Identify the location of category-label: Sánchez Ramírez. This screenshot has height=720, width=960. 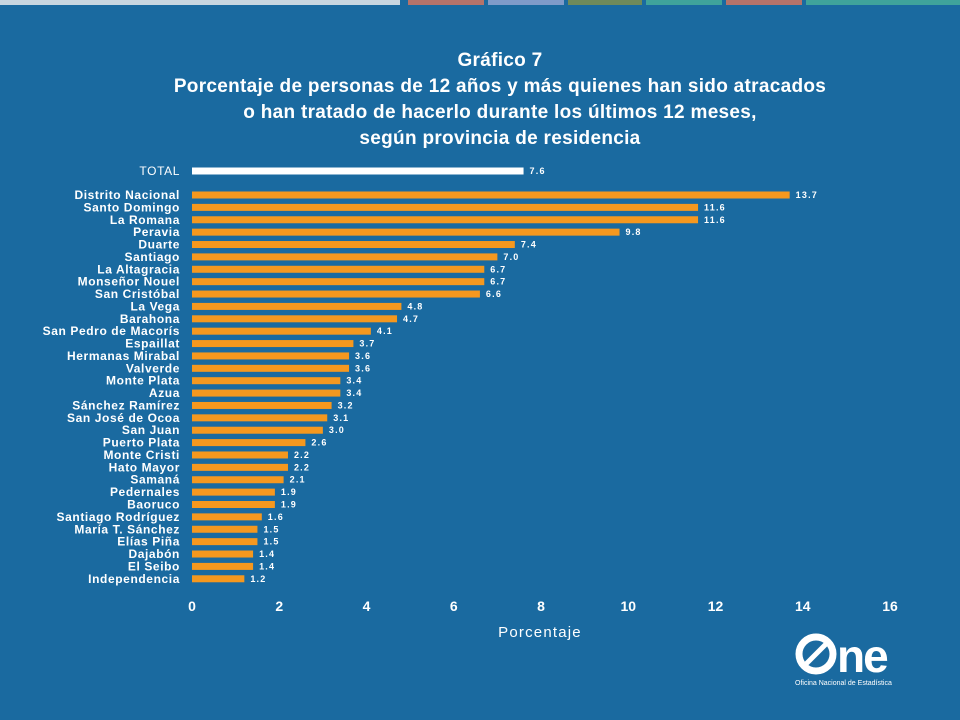
(126, 405).